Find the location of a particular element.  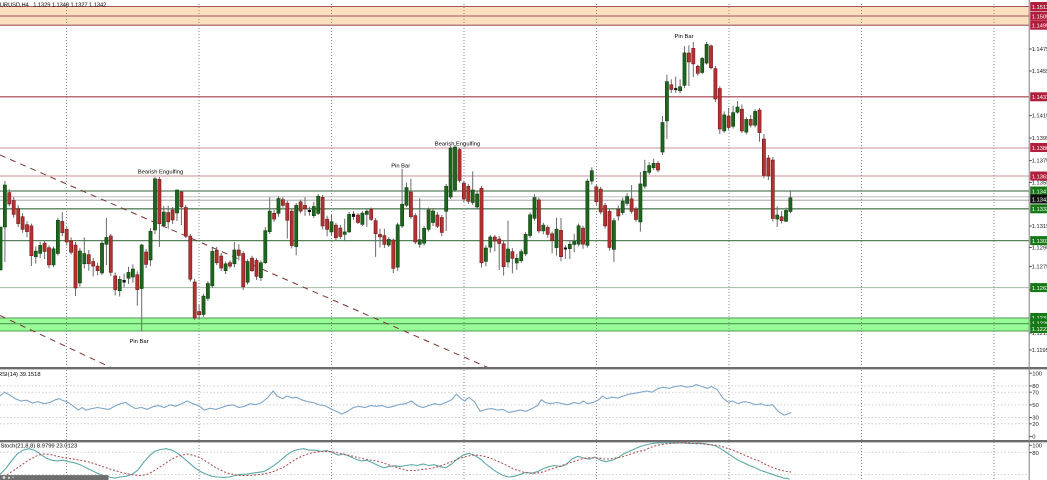

svg-text: 1.1342 is located at coordinates (1039, 200).